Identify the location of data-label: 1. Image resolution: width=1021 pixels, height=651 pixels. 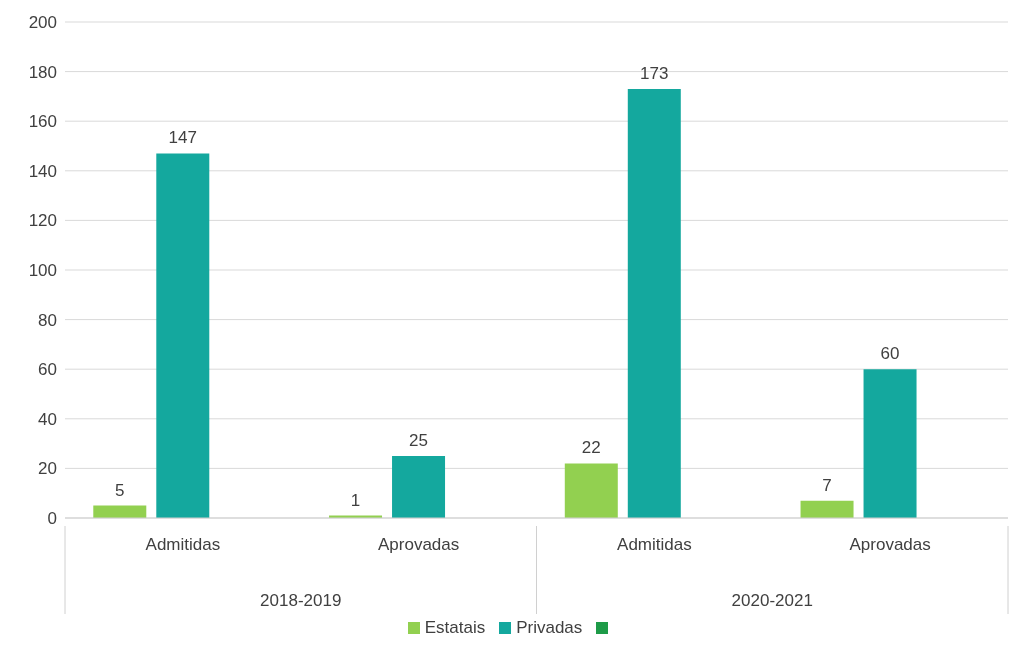
(355, 500).